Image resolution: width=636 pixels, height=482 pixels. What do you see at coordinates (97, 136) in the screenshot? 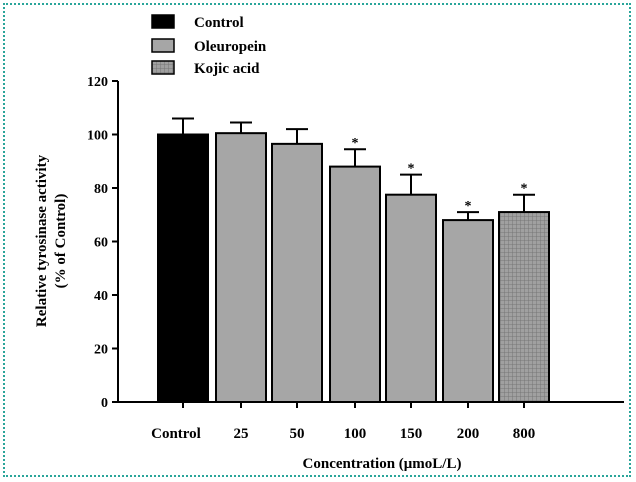
I see `y-tick-label: 100` at bounding box center [97, 136].